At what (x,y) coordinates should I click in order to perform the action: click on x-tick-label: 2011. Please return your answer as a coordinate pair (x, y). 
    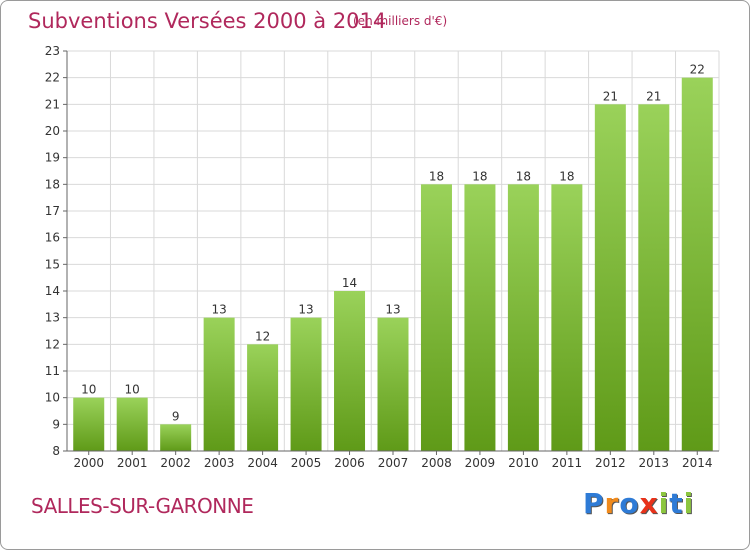
    Looking at the image, I should click on (567, 463).